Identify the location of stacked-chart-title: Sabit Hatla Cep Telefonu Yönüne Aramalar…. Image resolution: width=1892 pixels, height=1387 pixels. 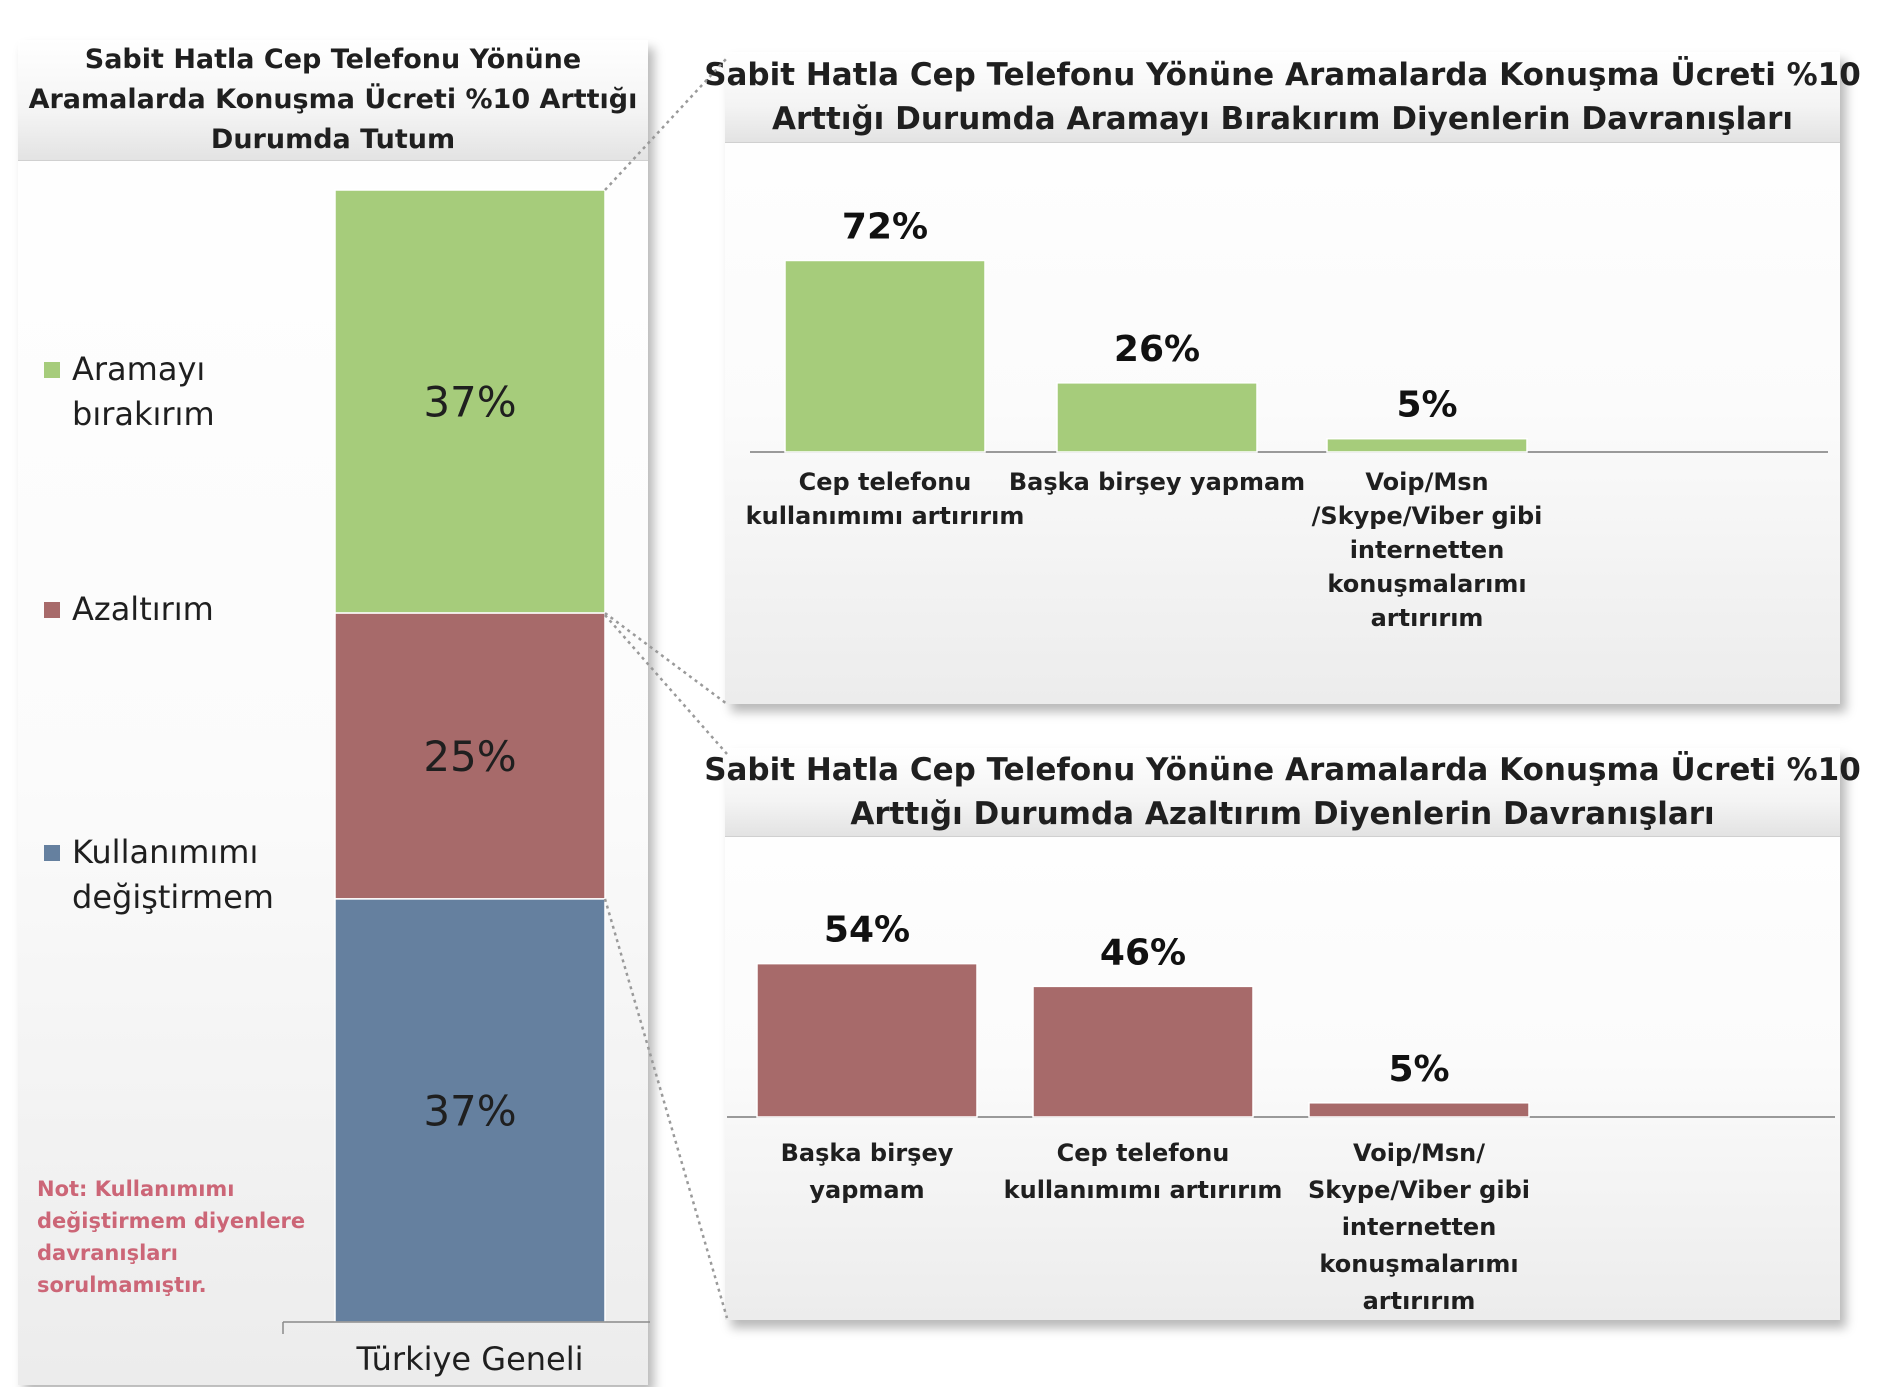
(333, 100).